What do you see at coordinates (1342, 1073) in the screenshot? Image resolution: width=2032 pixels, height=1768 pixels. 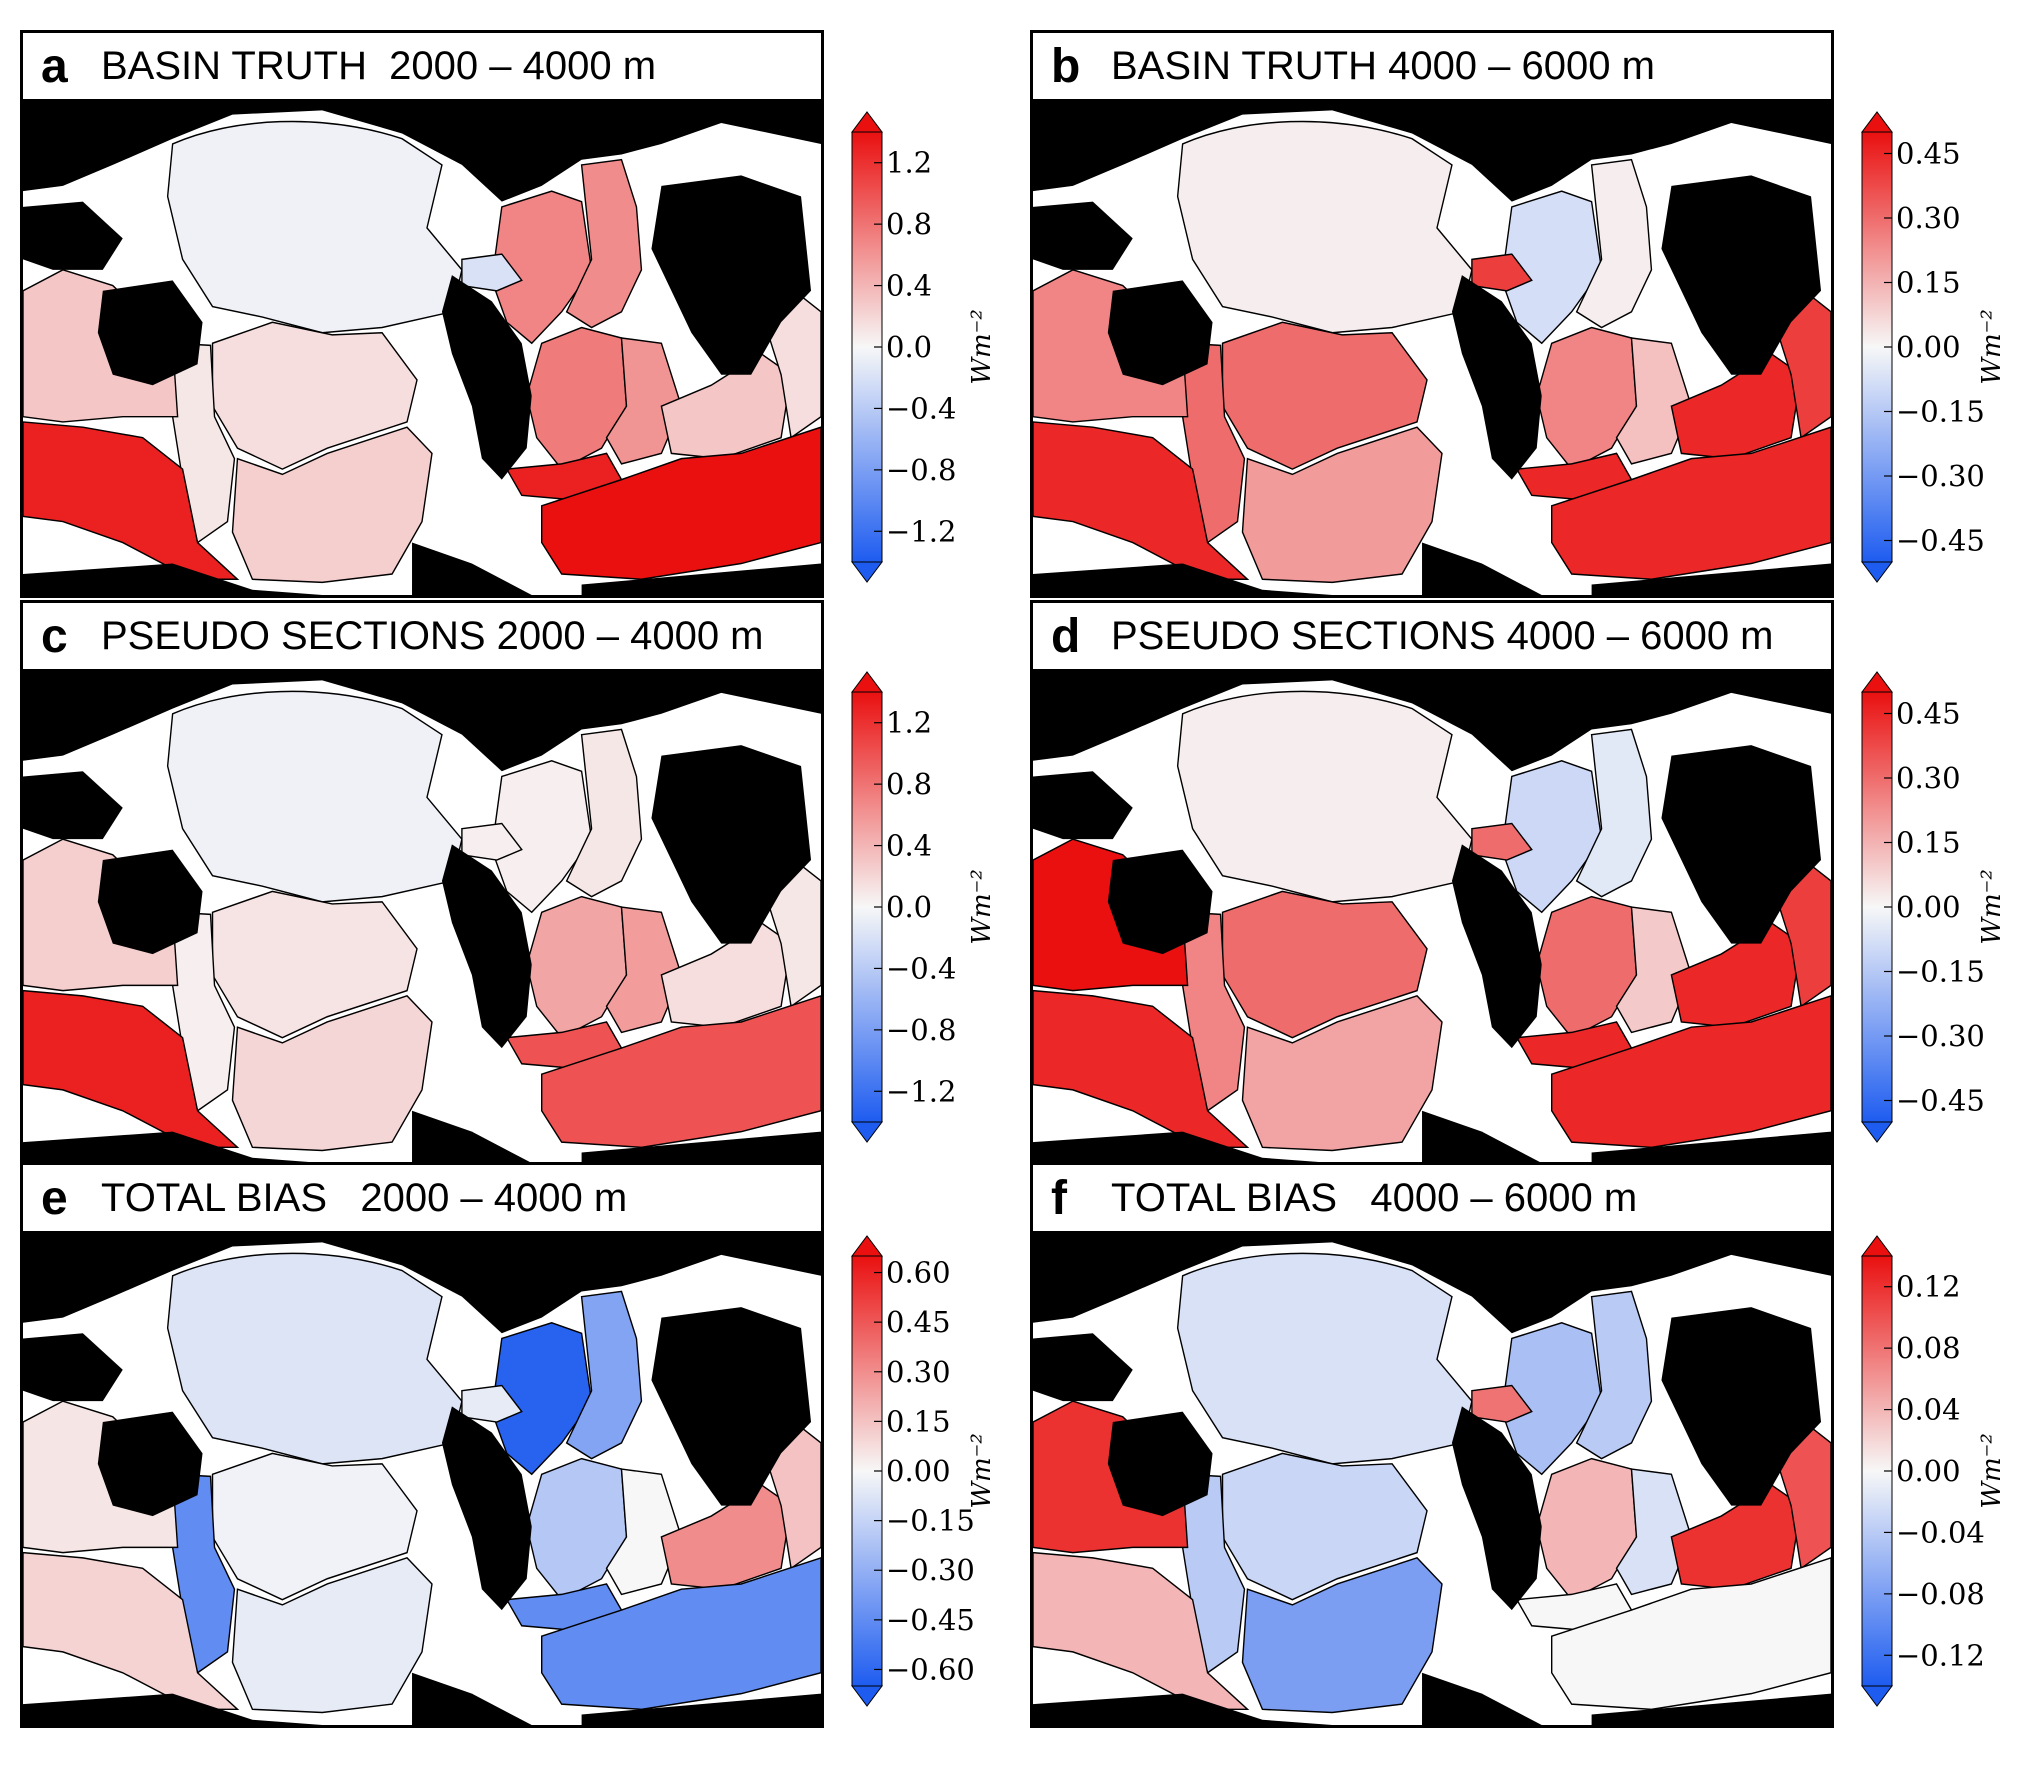 I see `basin-se-pacific` at bounding box center [1342, 1073].